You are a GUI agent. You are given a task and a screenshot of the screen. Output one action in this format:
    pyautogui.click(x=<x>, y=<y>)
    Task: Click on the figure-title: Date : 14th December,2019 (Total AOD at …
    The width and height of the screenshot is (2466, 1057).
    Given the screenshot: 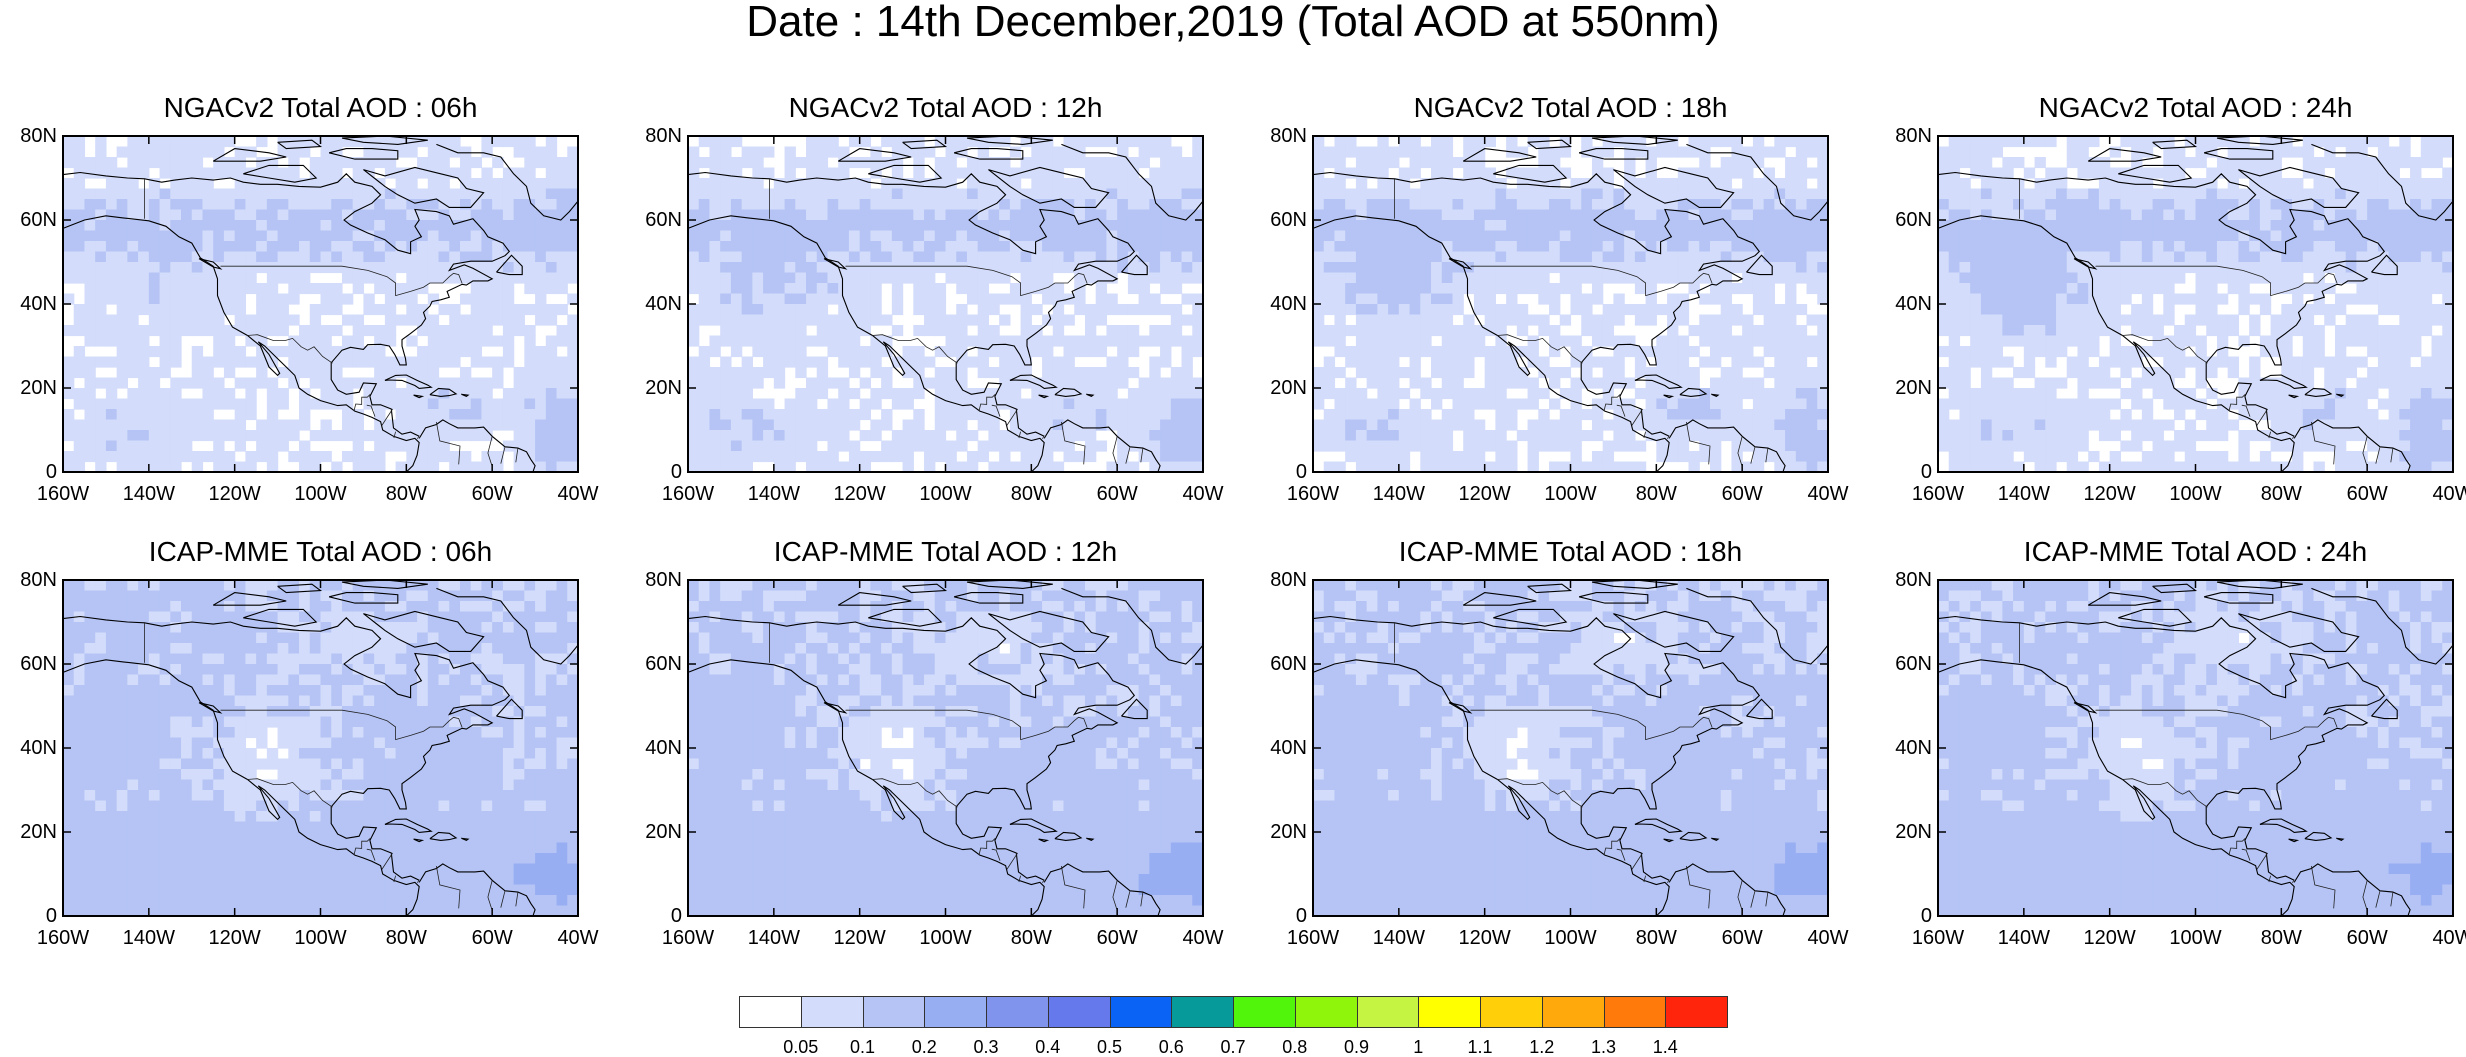 What is the action you would take?
    pyautogui.click(x=1233, y=22)
    